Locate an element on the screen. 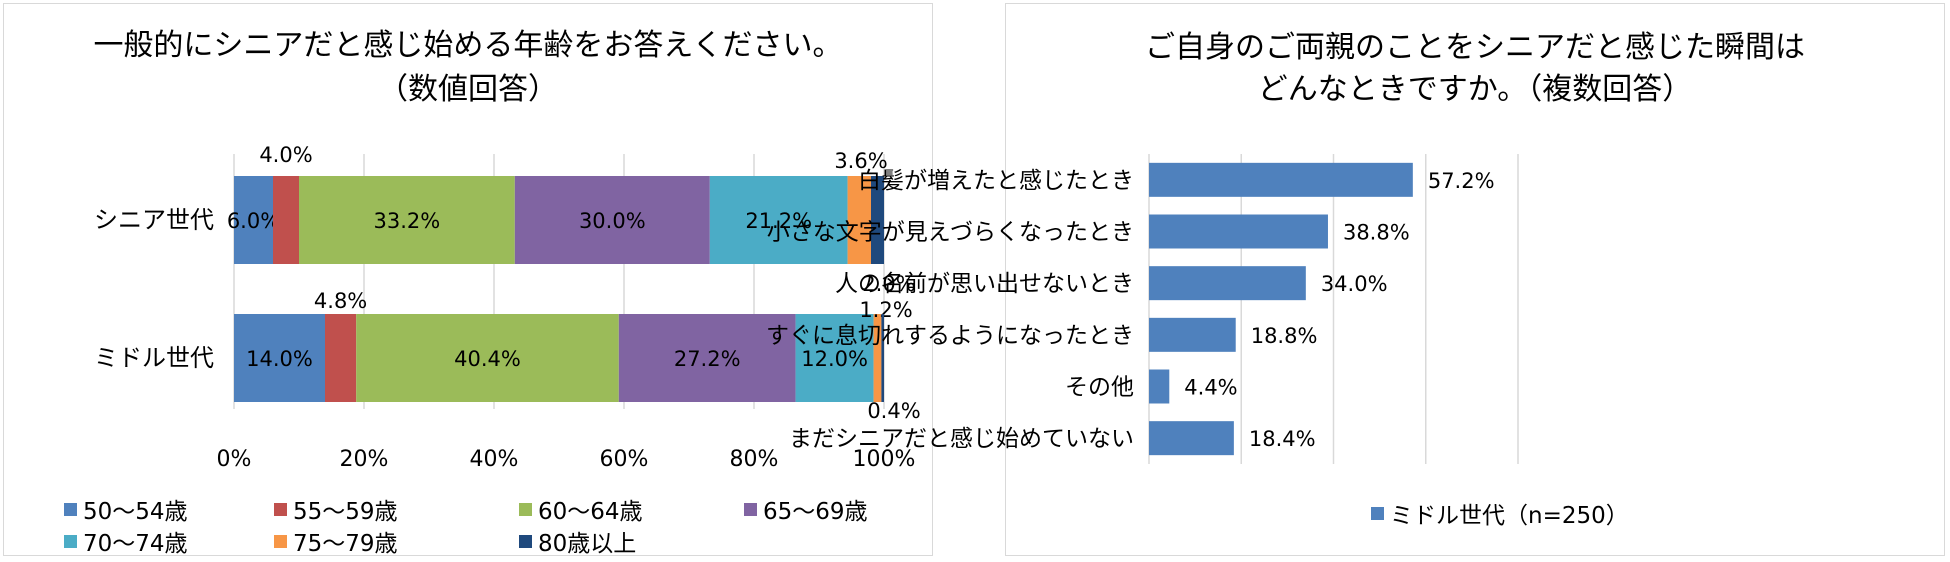  chart-title-line-1: ご自身のご両親のことをシニアだと感じた瞬間は is located at coordinates (1475, 47).